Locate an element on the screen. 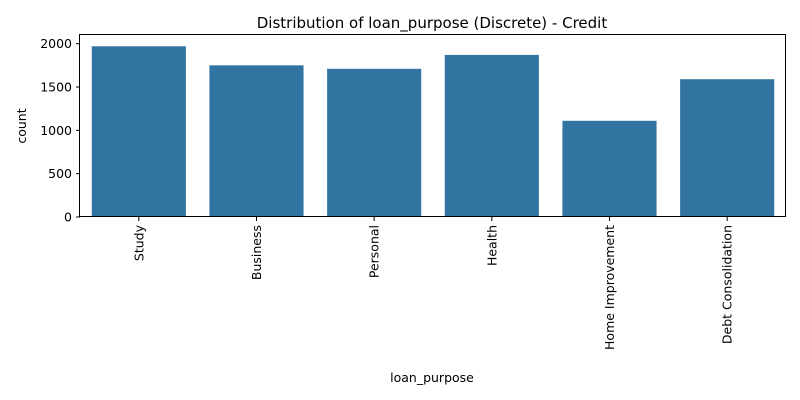 Image resolution: width=800 pixels, height=400 pixels. bar-home-improvement is located at coordinates (609, 168).